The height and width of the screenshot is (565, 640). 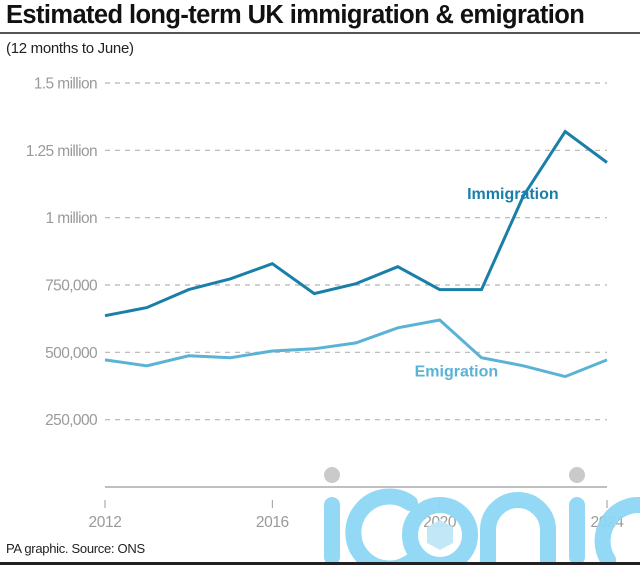 What do you see at coordinates (71, 420) in the screenshot?
I see `y-tick-label: 250,000` at bounding box center [71, 420].